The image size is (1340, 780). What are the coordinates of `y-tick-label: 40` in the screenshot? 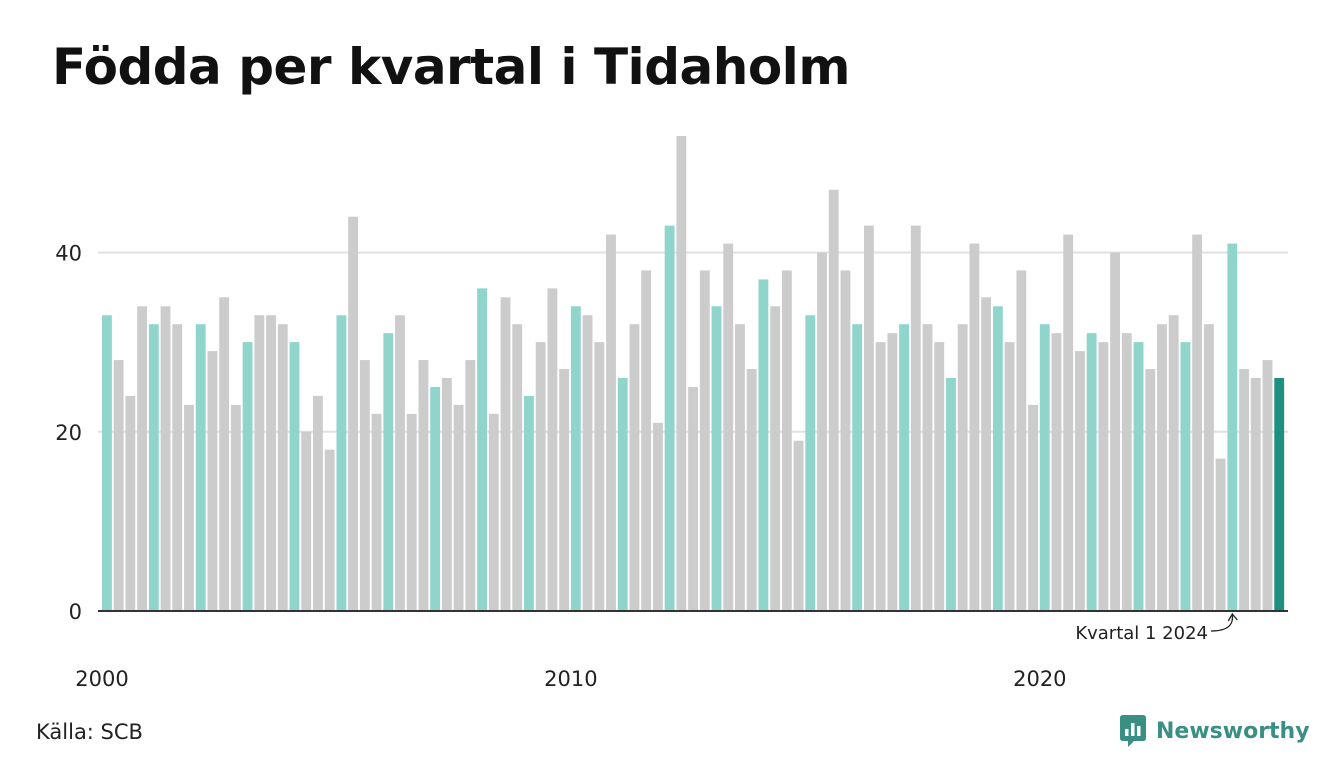 It's located at (68, 254).